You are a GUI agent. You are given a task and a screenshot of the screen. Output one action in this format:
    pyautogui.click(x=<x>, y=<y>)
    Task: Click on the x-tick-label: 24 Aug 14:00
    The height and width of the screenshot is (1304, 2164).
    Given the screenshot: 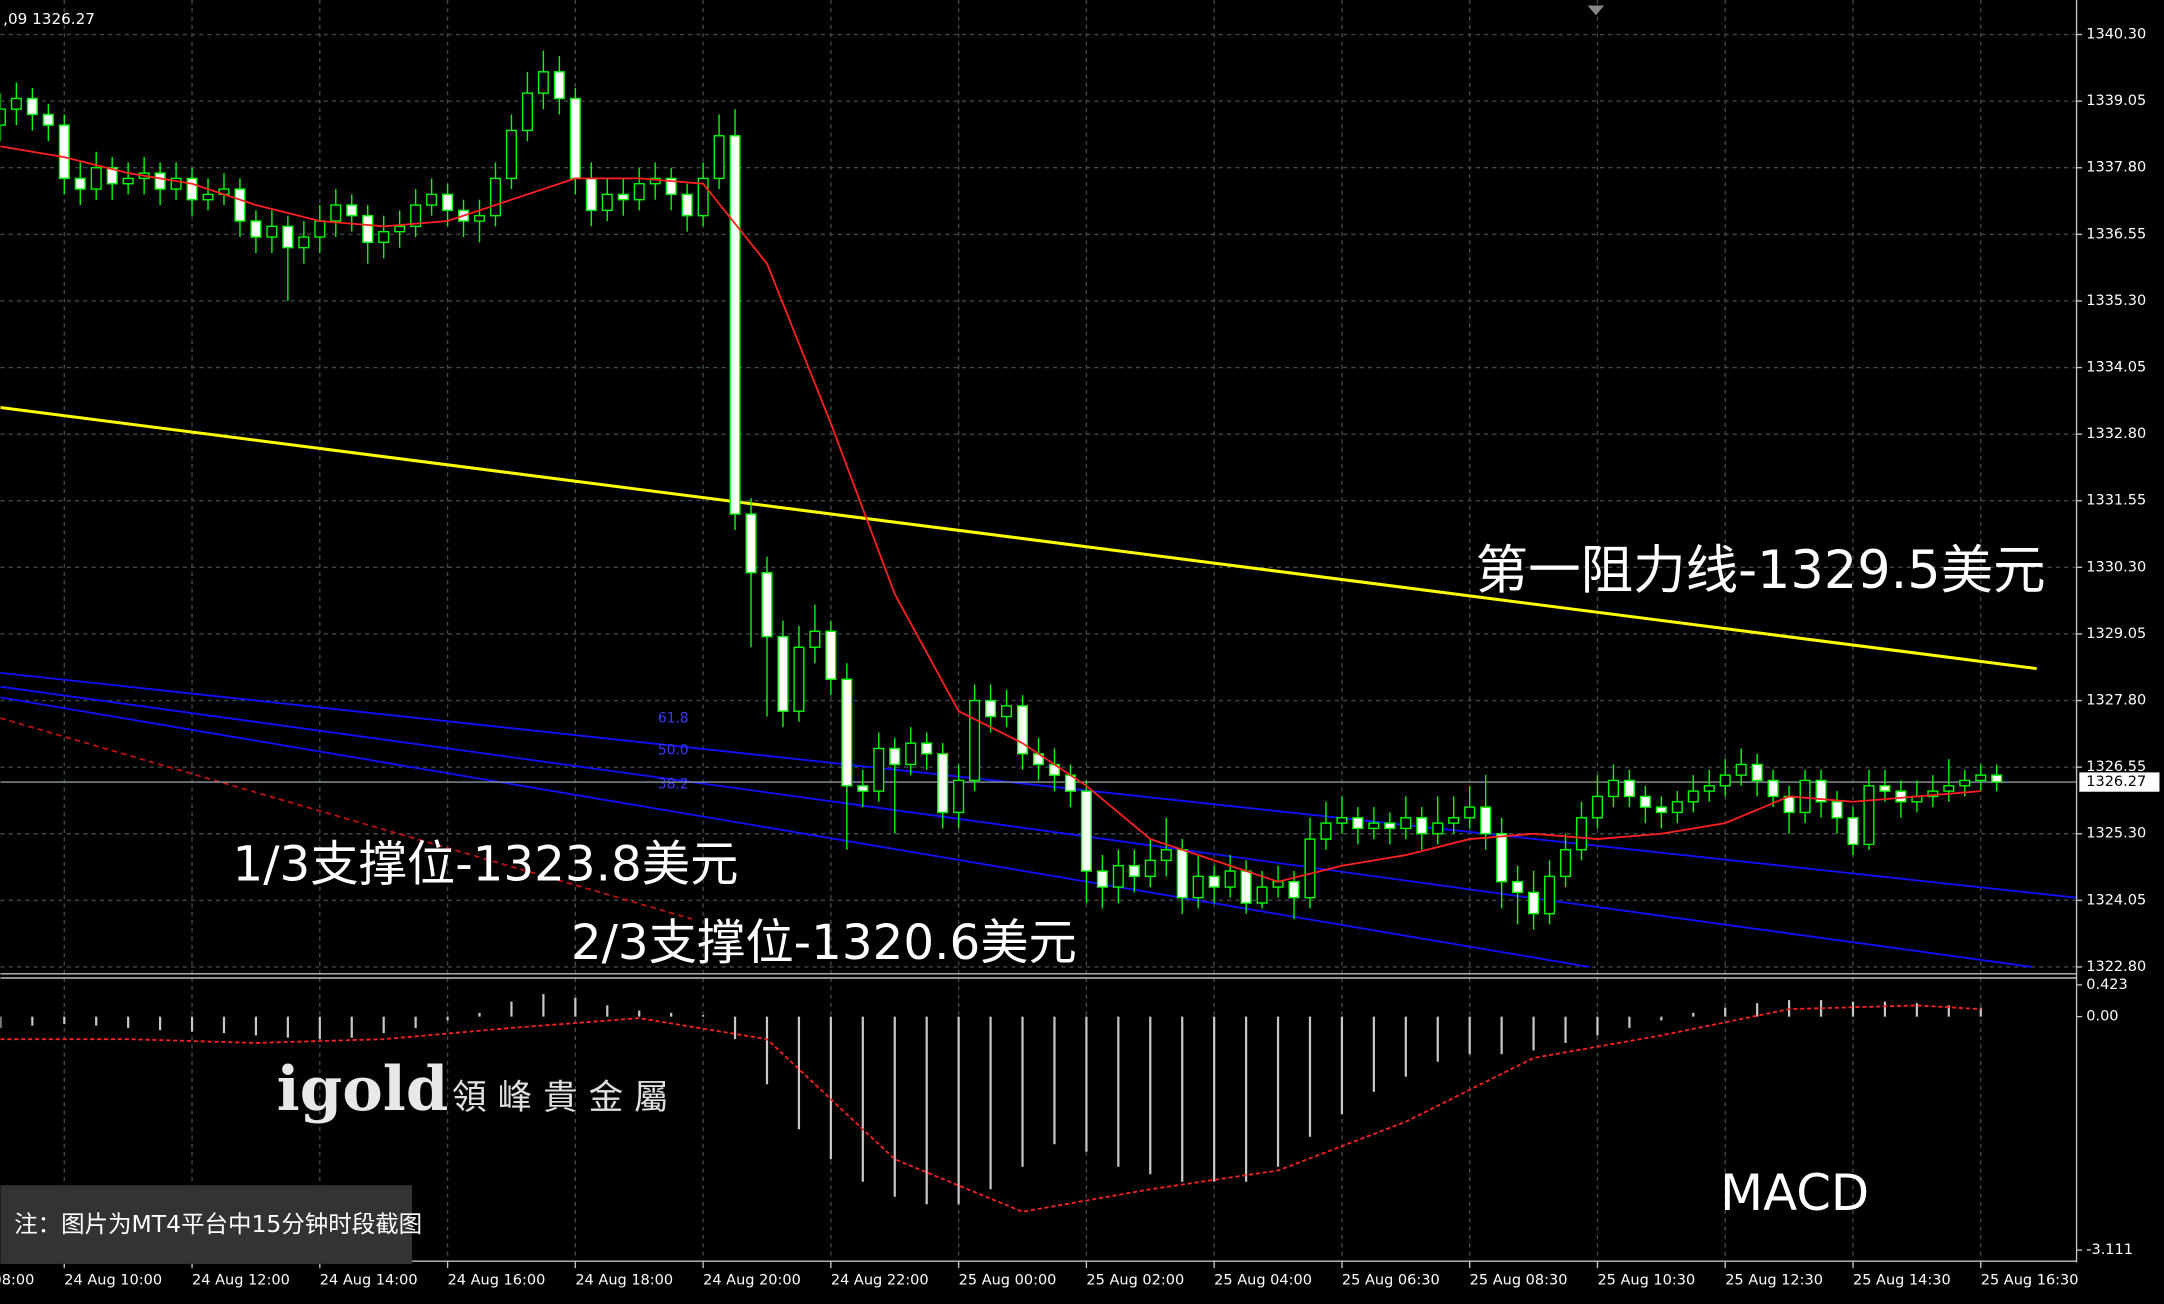 What is the action you would take?
    pyautogui.click(x=369, y=1281)
    